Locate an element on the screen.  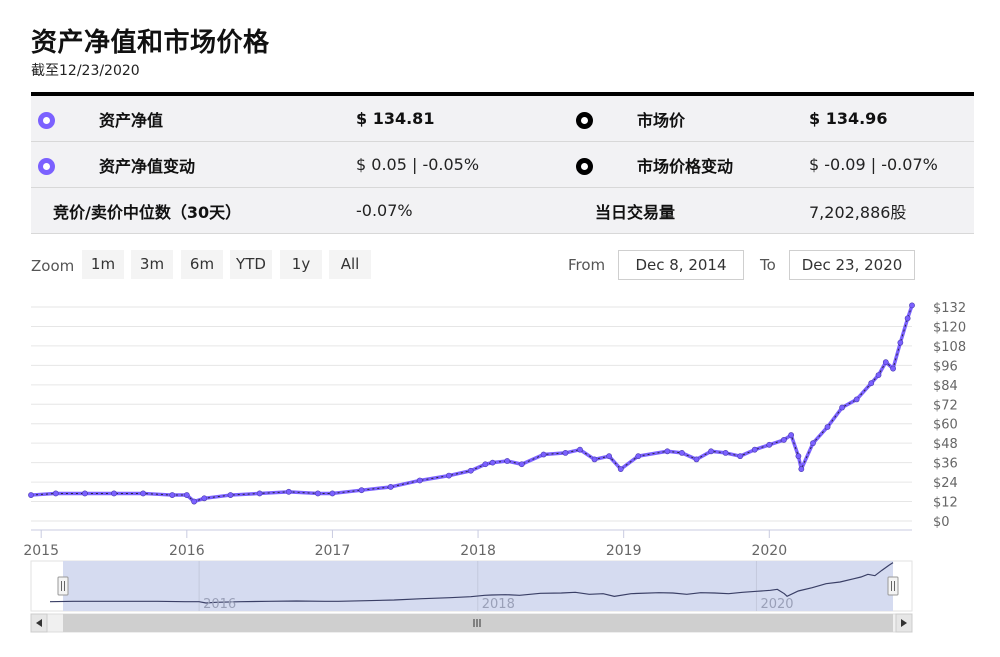
y-tick-label: $24 is located at coordinates (945, 483).